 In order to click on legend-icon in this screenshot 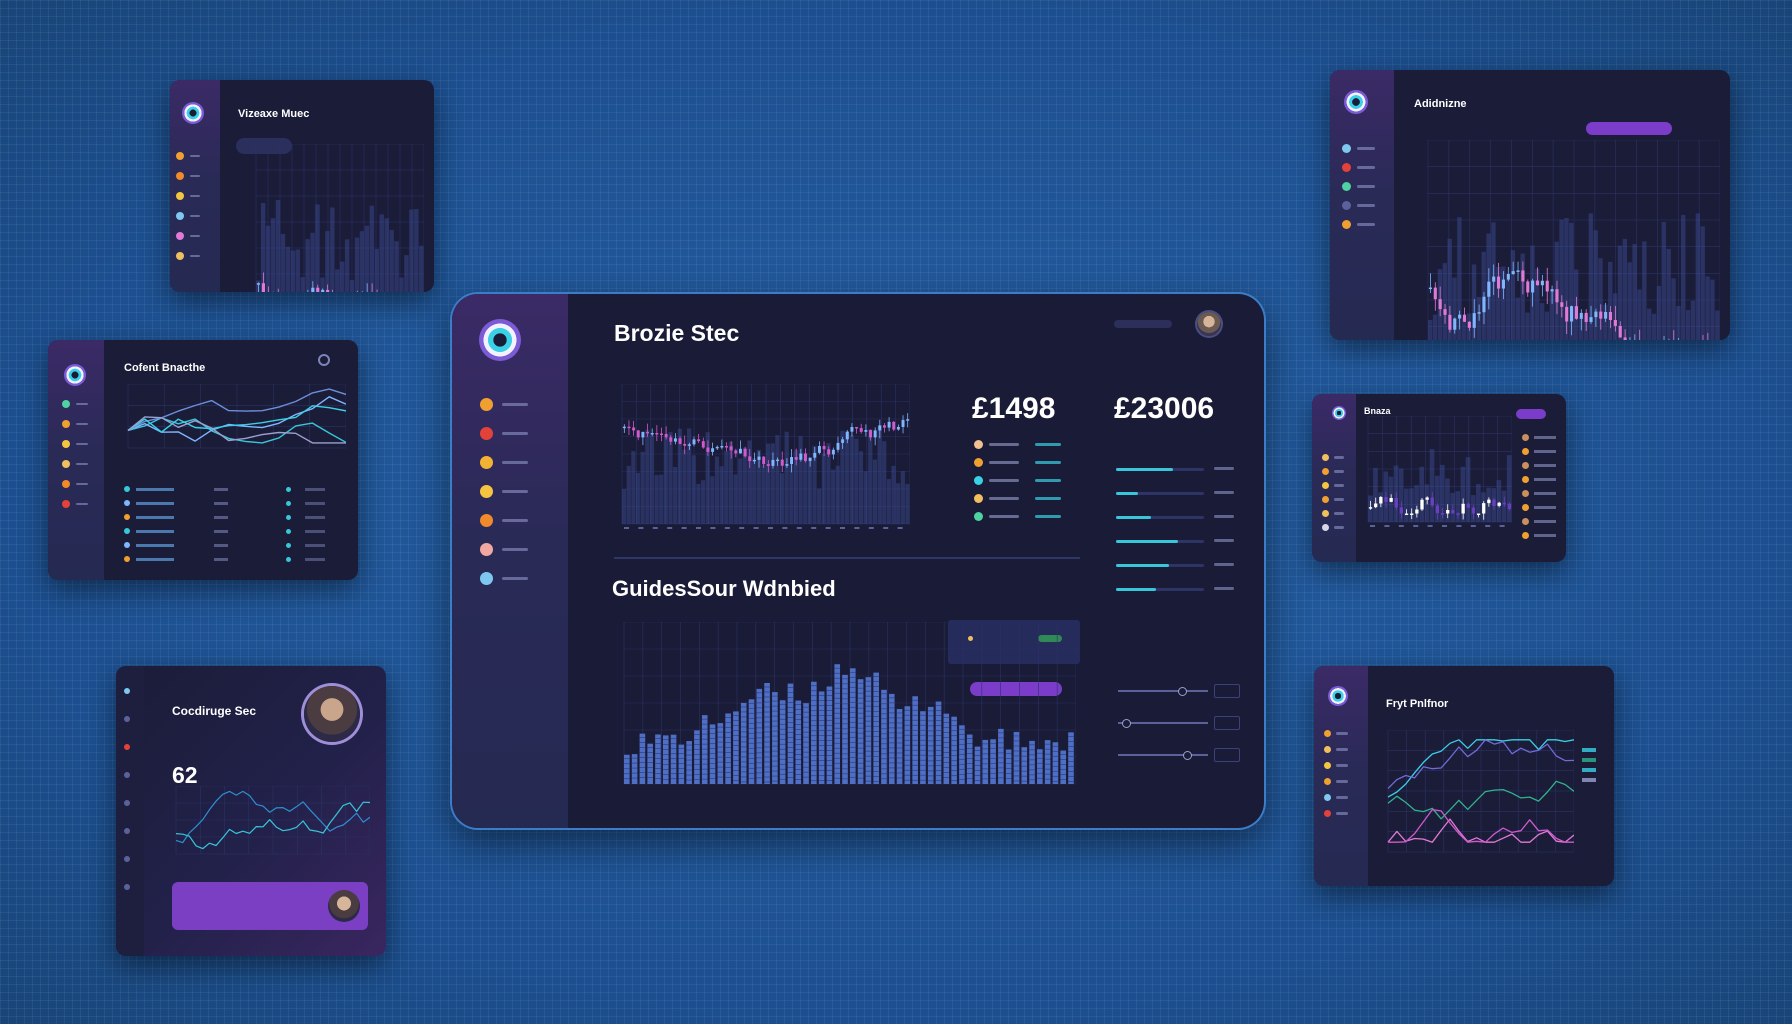, I will do `click(978, 444)`.